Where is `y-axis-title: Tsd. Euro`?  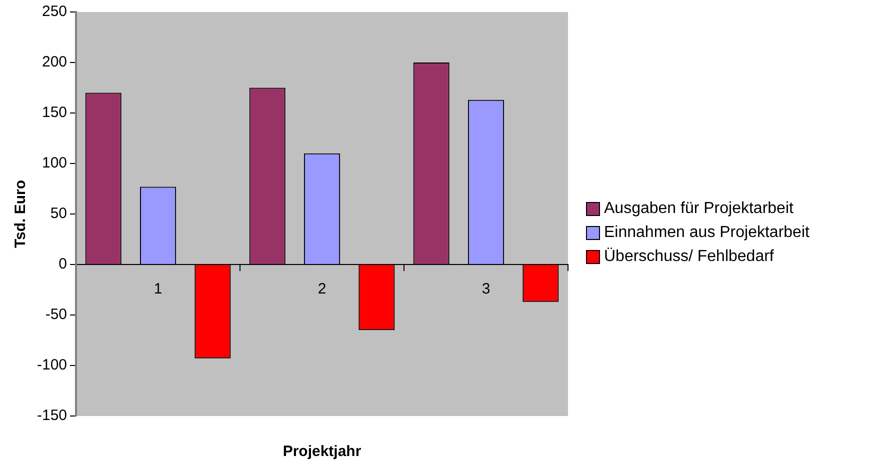
y-axis-title: Tsd. Euro is located at coordinates (21, 214).